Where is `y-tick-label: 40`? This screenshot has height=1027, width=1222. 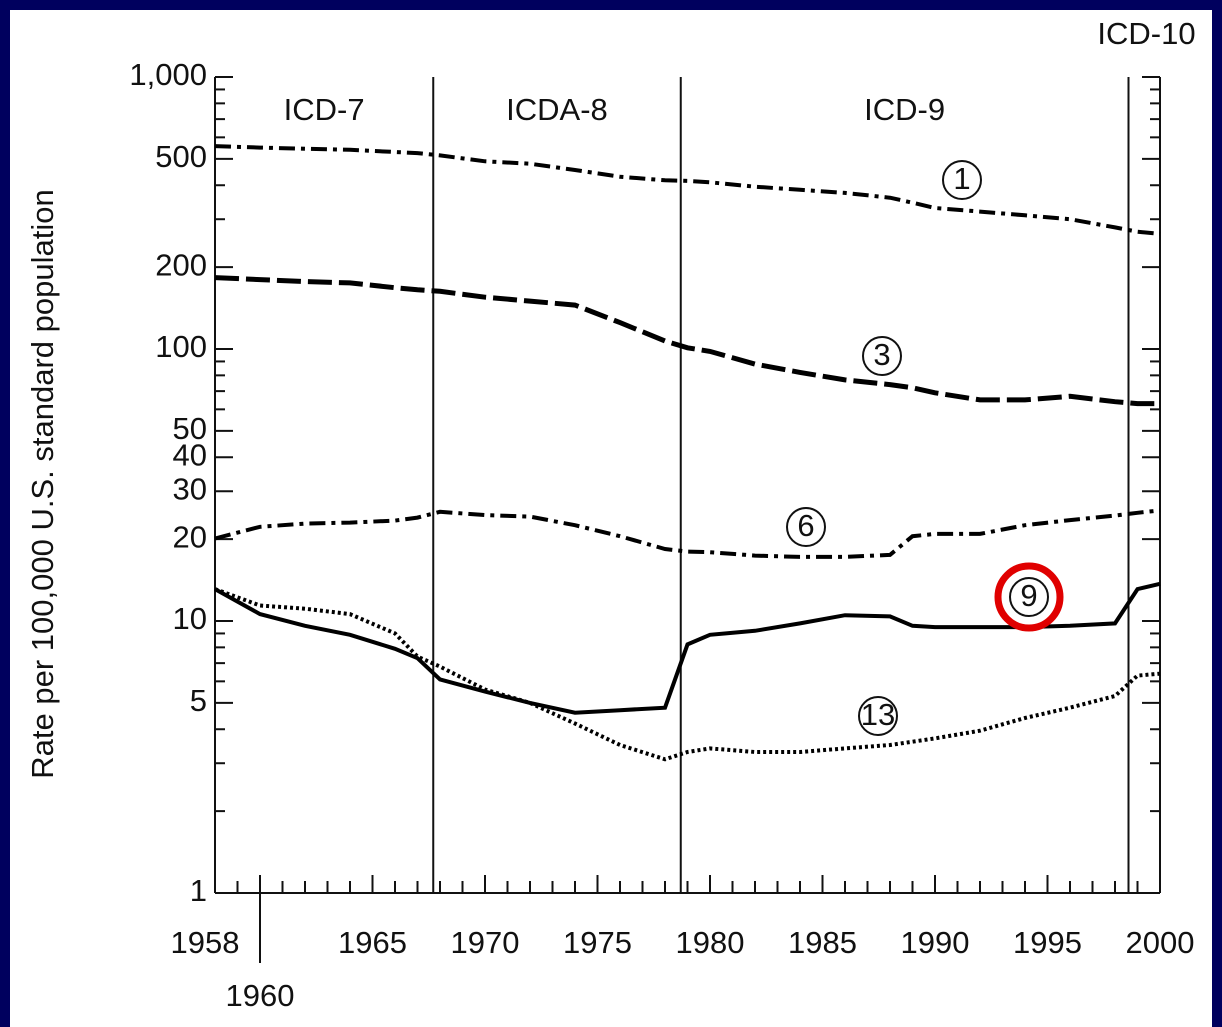
y-tick-label: 40 is located at coordinates (190, 454).